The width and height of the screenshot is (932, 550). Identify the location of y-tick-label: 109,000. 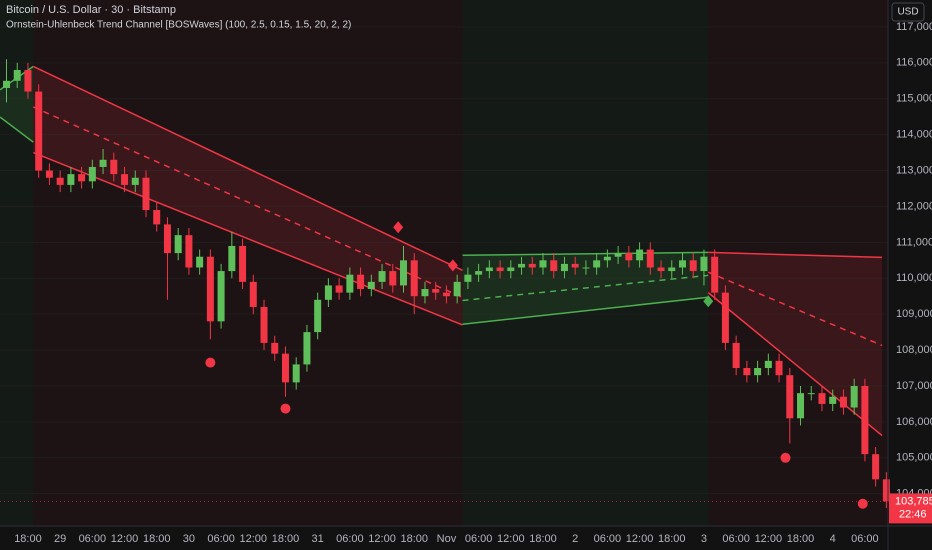
(914, 314).